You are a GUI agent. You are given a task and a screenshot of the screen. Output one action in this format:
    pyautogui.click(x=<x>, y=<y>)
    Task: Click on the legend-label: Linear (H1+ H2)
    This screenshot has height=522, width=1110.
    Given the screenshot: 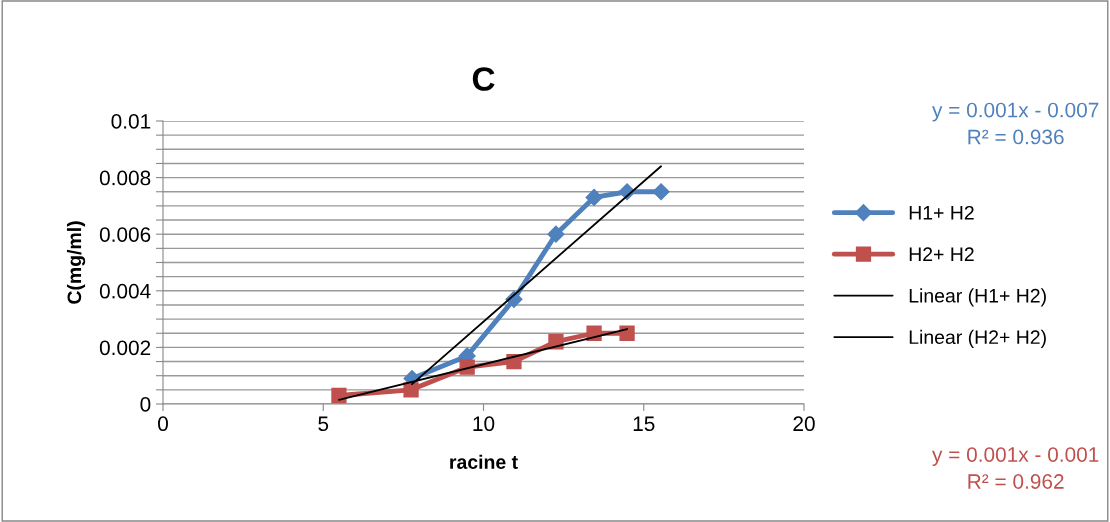 What is the action you would take?
    pyautogui.click(x=977, y=297)
    